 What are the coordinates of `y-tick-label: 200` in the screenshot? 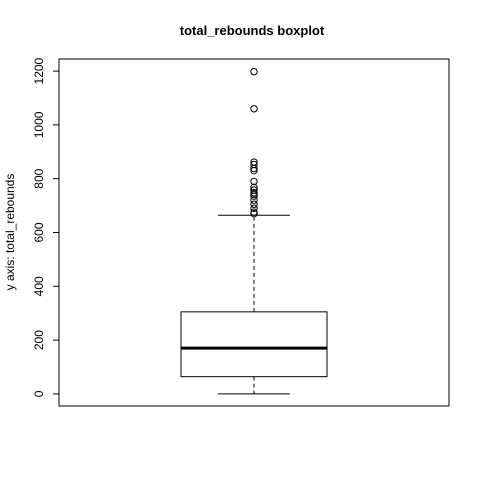 It's located at (39, 340).